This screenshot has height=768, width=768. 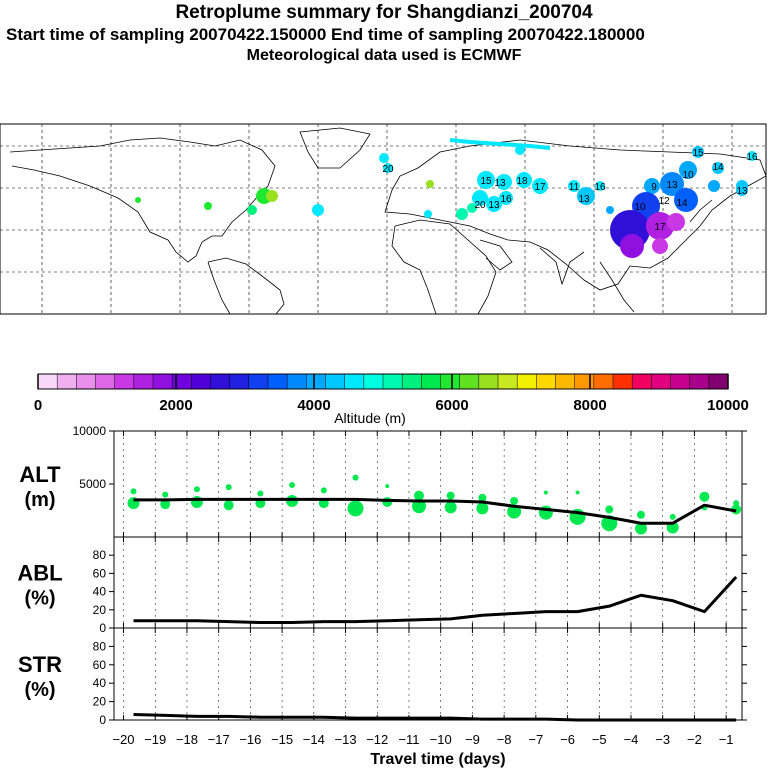 What do you see at coordinates (313, 405) in the screenshot?
I see `colorbar-tick-label: 4000` at bounding box center [313, 405].